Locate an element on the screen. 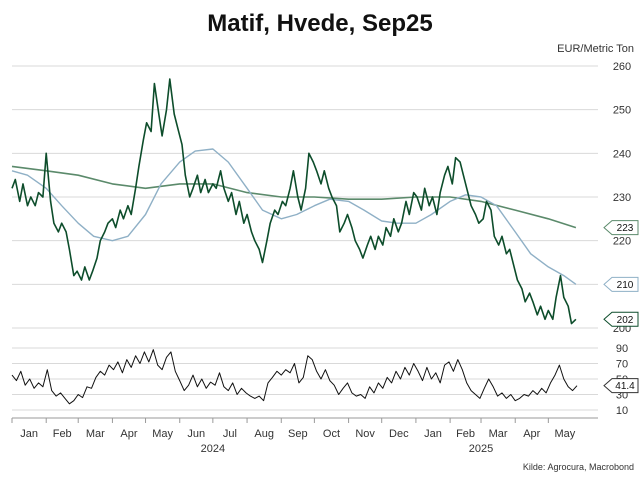 The image size is (641, 482). ma_long-end-tag-label: 223 is located at coordinates (625, 228).